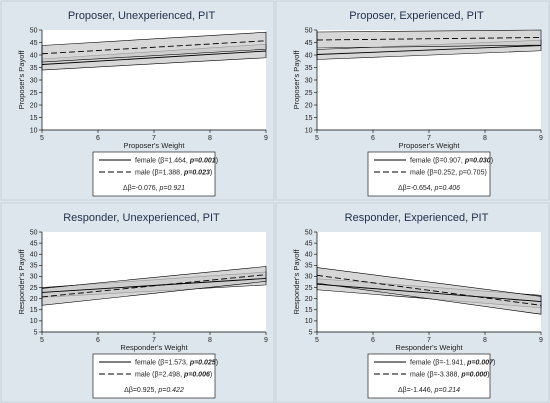 The width and height of the screenshot is (550, 403). What do you see at coordinates (159, 375) in the screenshot?
I see `legend-entry-text: male (β=2.498,` at bounding box center [159, 375].